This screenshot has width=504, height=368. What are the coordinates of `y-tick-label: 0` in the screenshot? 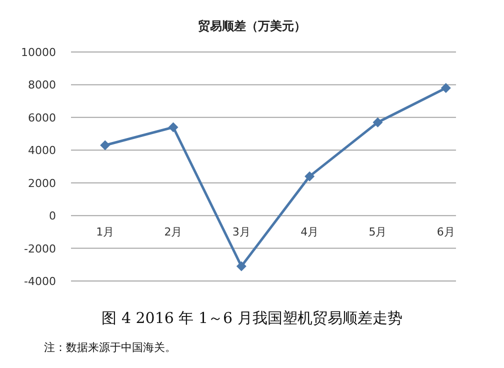 It's located at (52, 216).